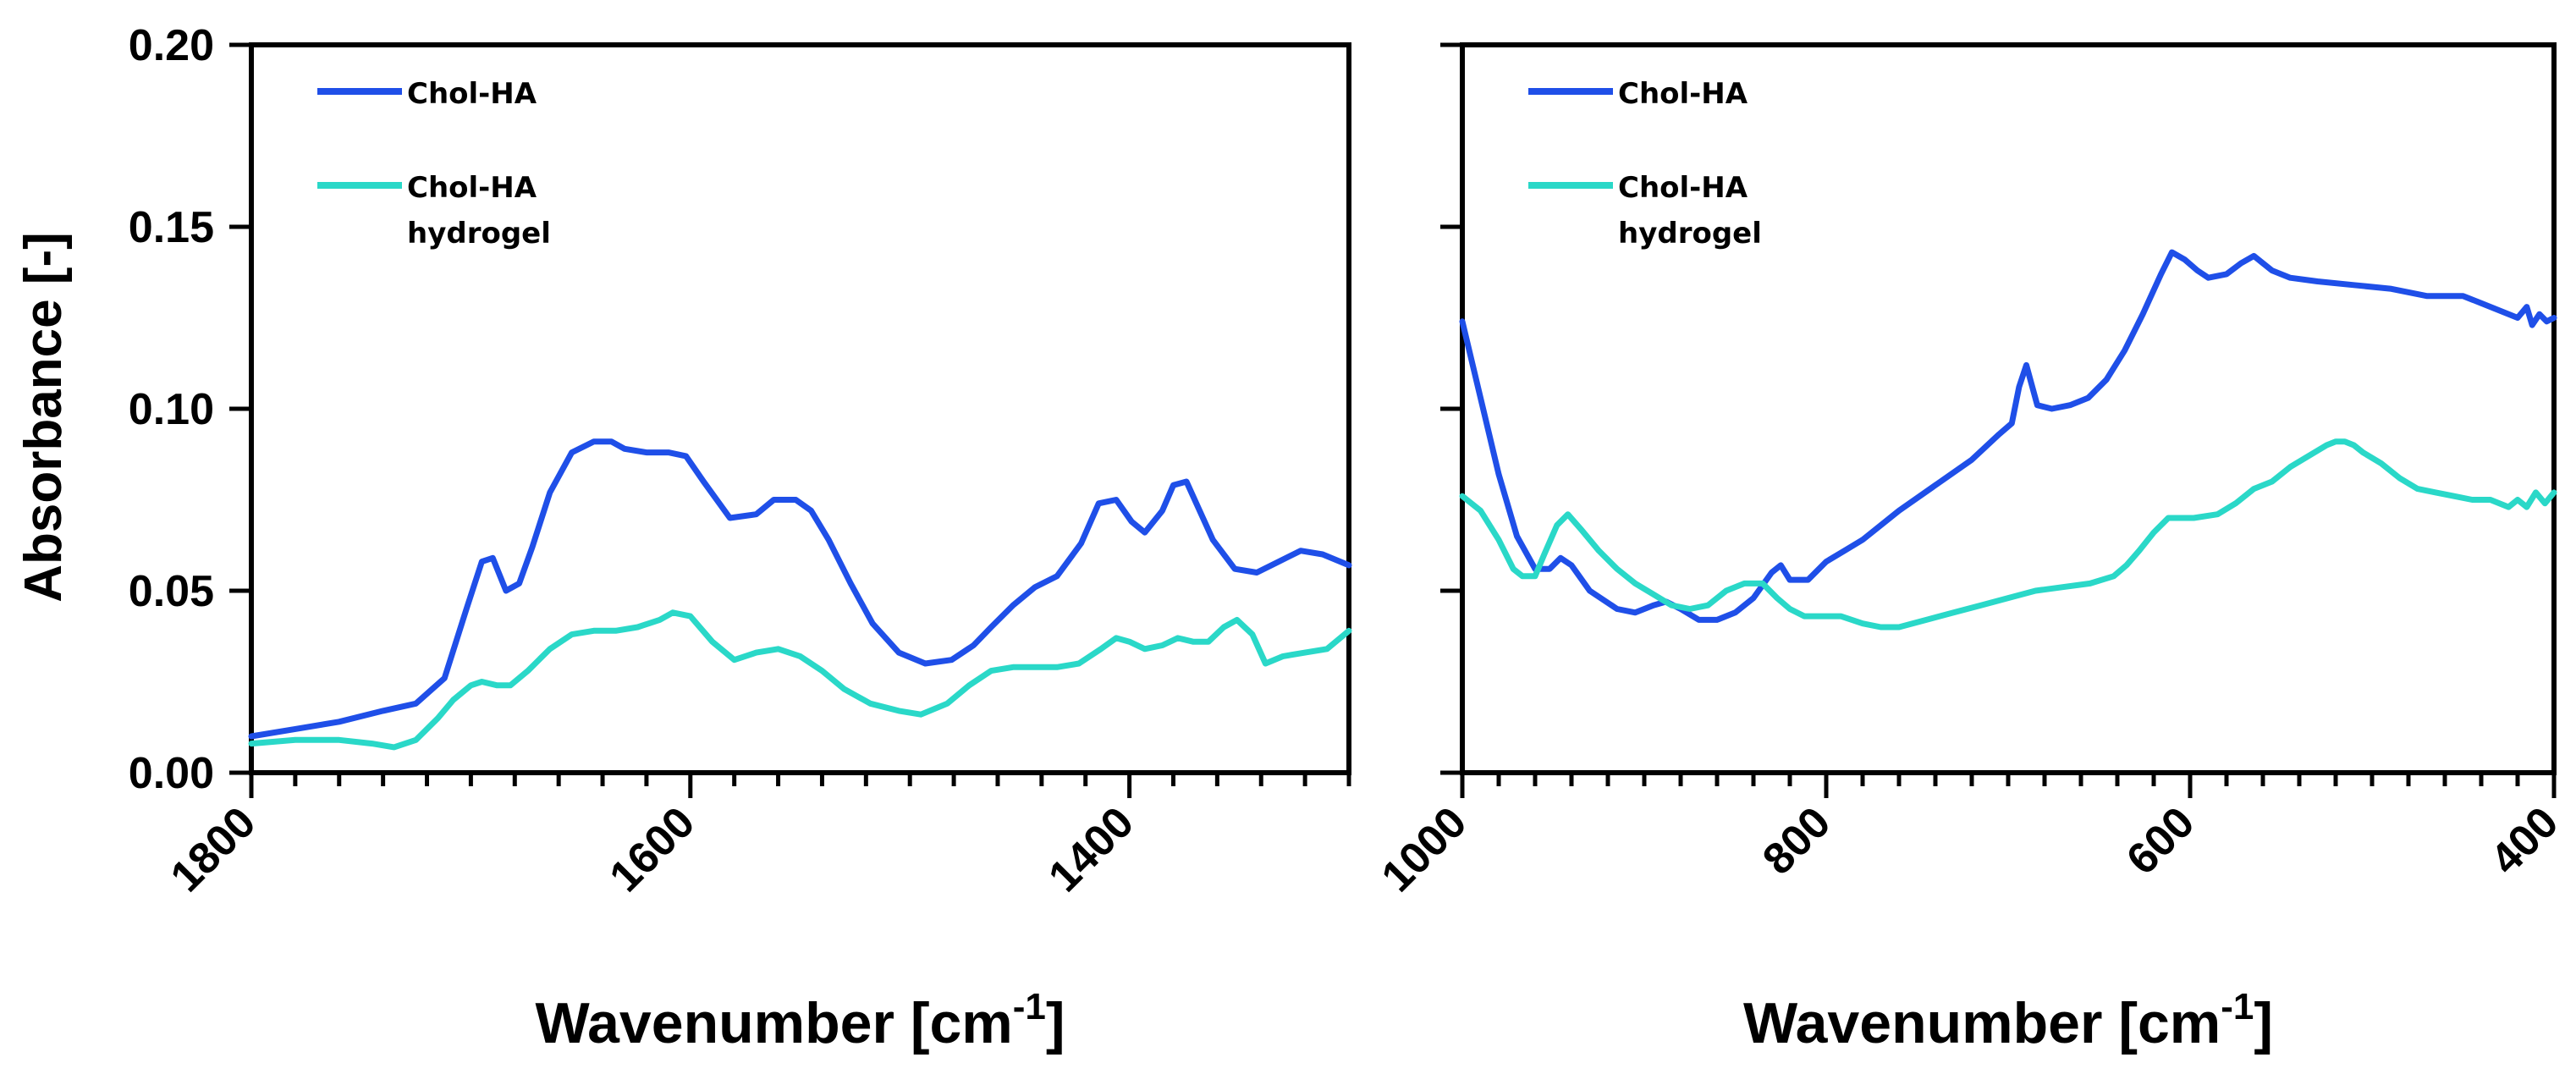 The height and width of the screenshot is (1074, 2576). What do you see at coordinates (800, 589) in the screenshot?
I see `left-series-chol-ha-line` at bounding box center [800, 589].